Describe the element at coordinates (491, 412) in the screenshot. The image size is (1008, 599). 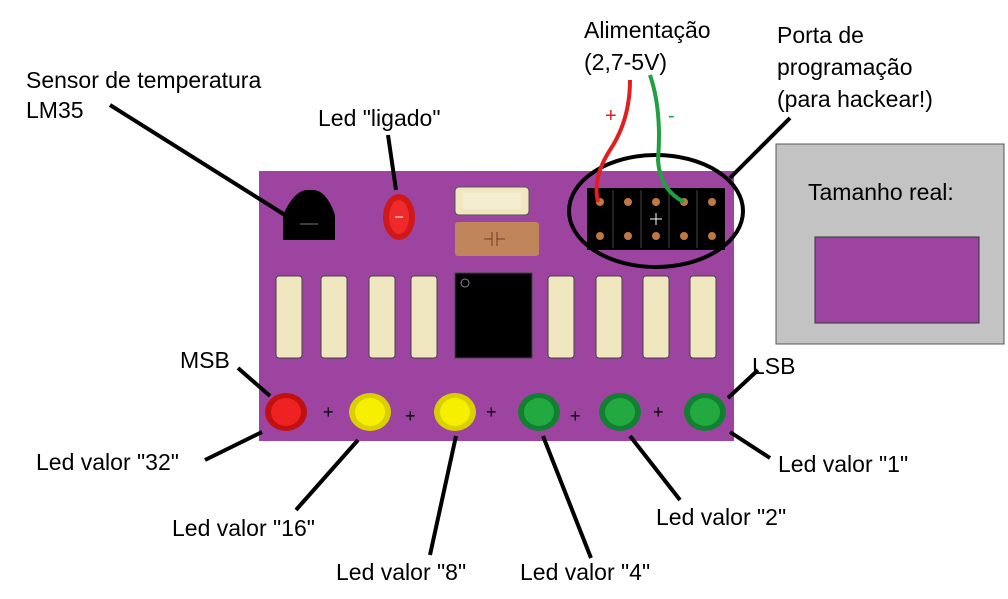
I see `plus-3: +` at that location.